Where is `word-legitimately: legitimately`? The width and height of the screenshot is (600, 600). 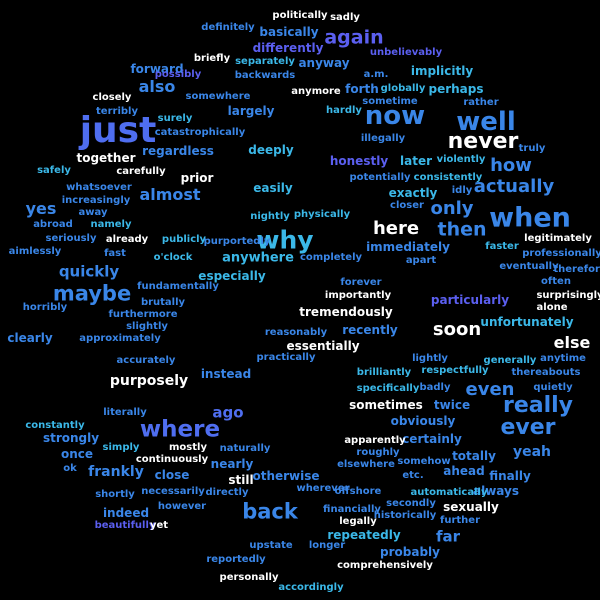 word-legitimately: legitimately is located at coordinates (558, 238).